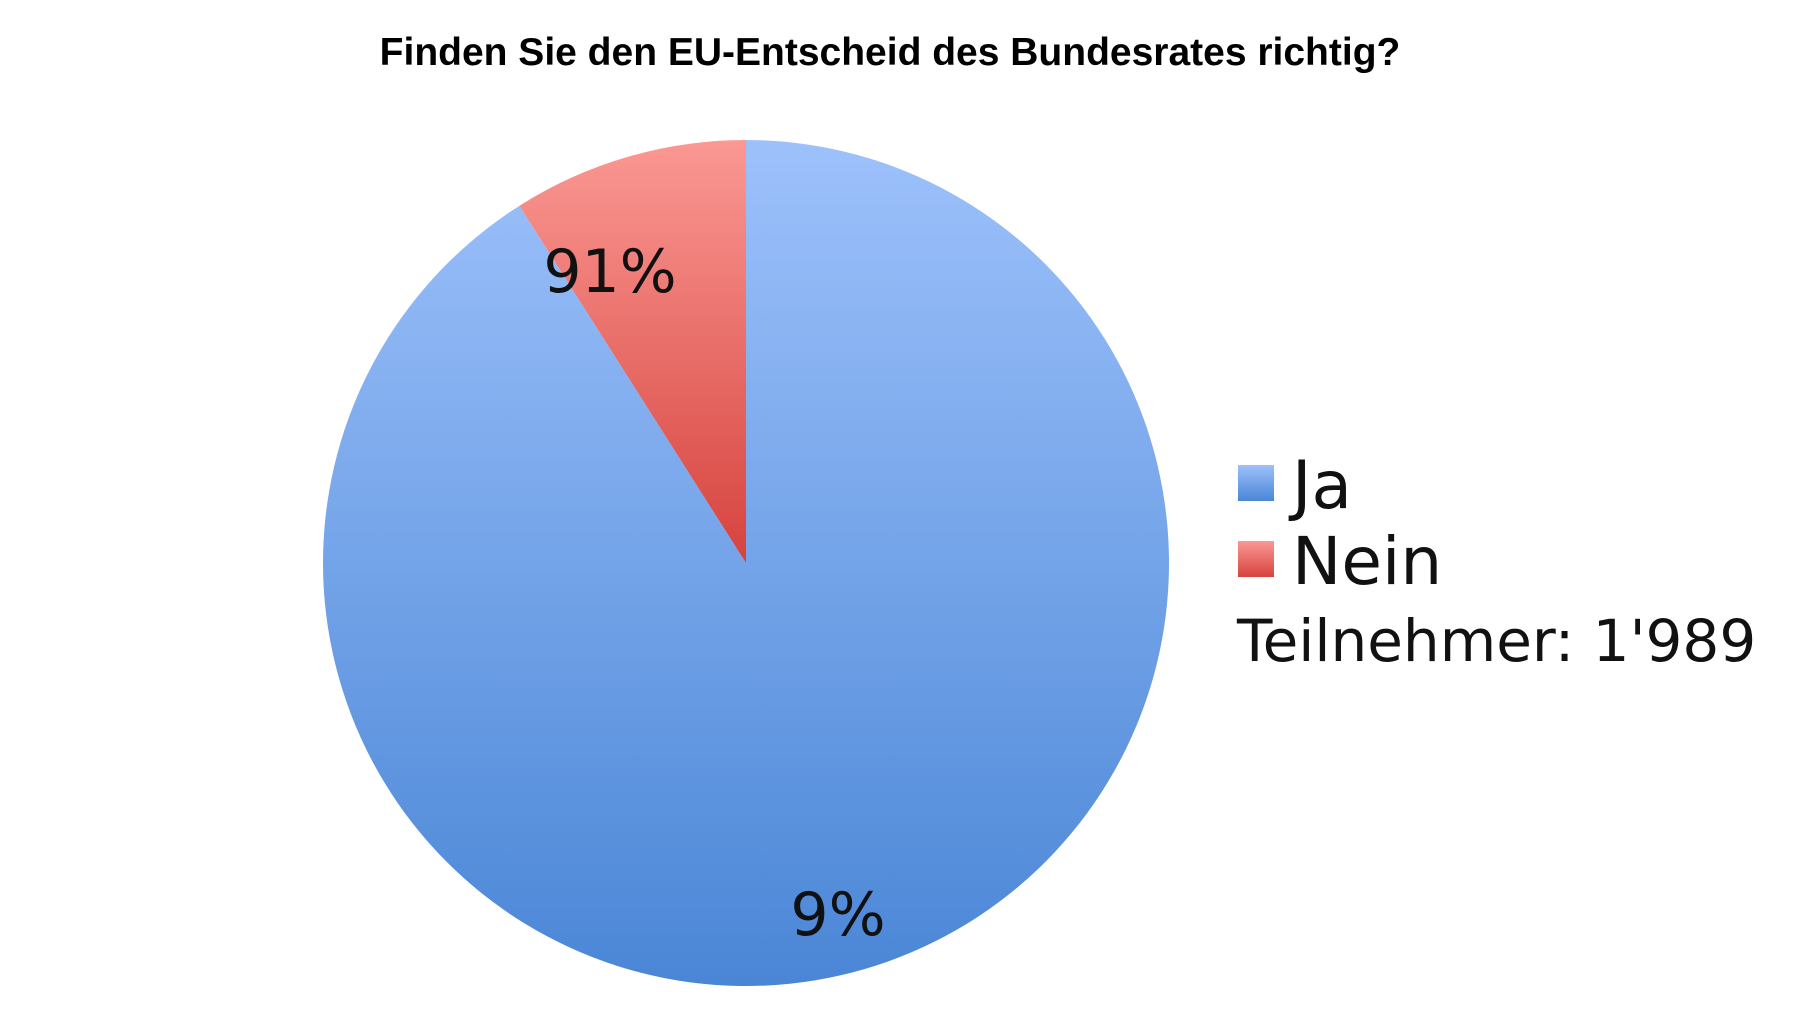 The image size is (1800, 1013). Describe the element at coordinates (1496, 641) in the screenshot. I see `participants-note: Teilnehmer: 1'989` at that location.